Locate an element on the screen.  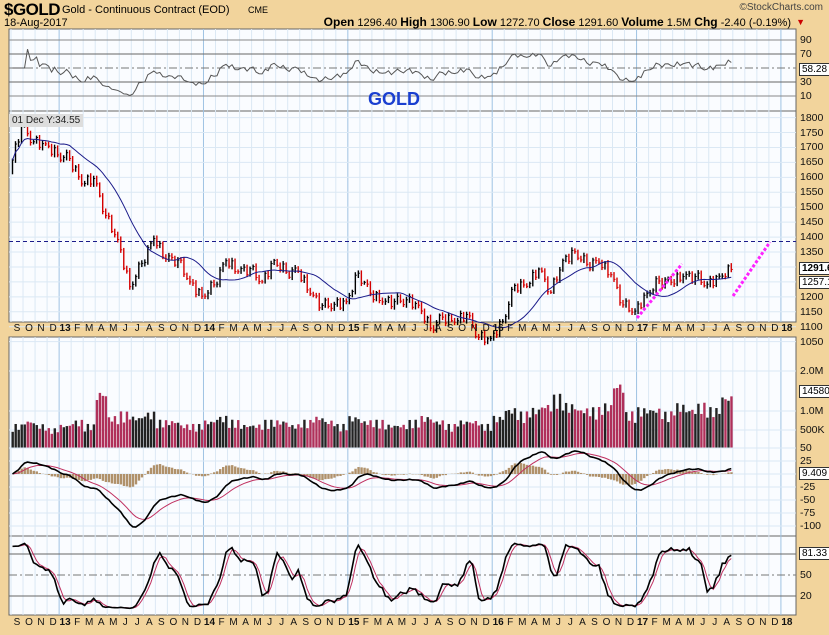
rsi-tick: 30 is located at coordinates (806, 82).